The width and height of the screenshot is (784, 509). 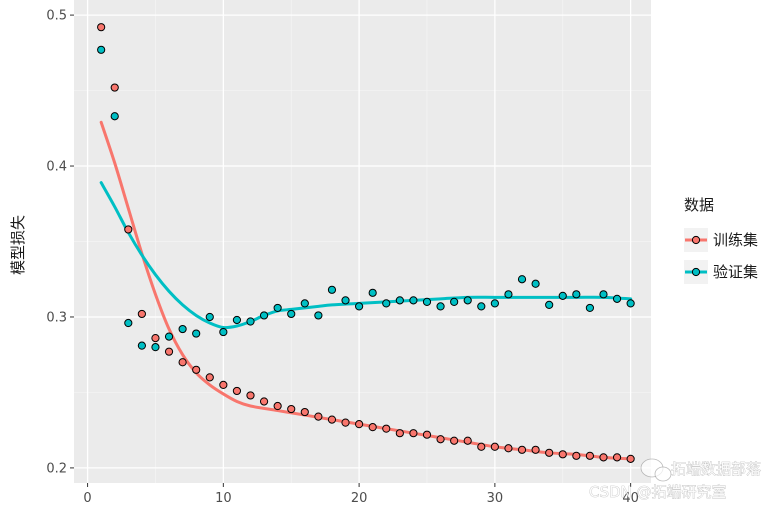 What do you see at coordinates (18, 245) in the screenshot?
I see `y-axis-title: 模型损失` at bounding box center [18, 245].